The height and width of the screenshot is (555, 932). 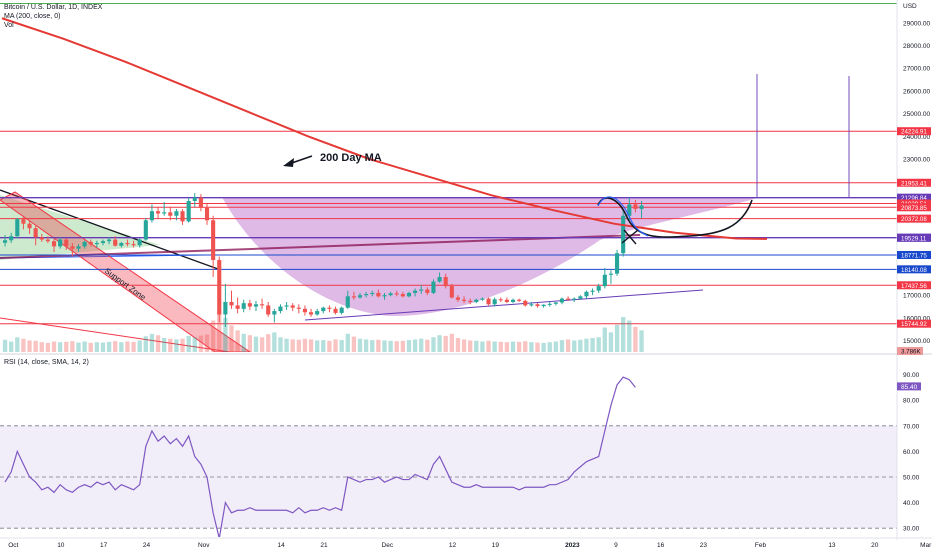 What do you see at coordinates (914, 183) in the screenshot?
I see `price-level-text: 21953.41` at bounding box center [914, 183].